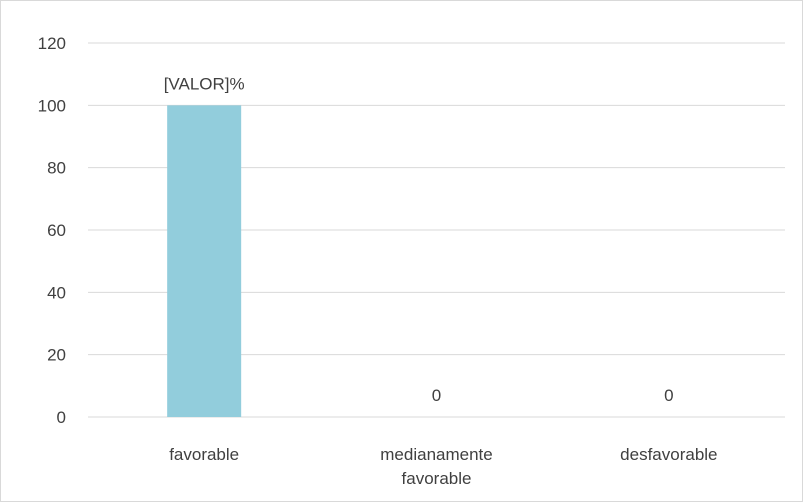  Describe the element at coordinates (436, 454) in the screenshot. I see `x-category-line: medianamente` at that location.